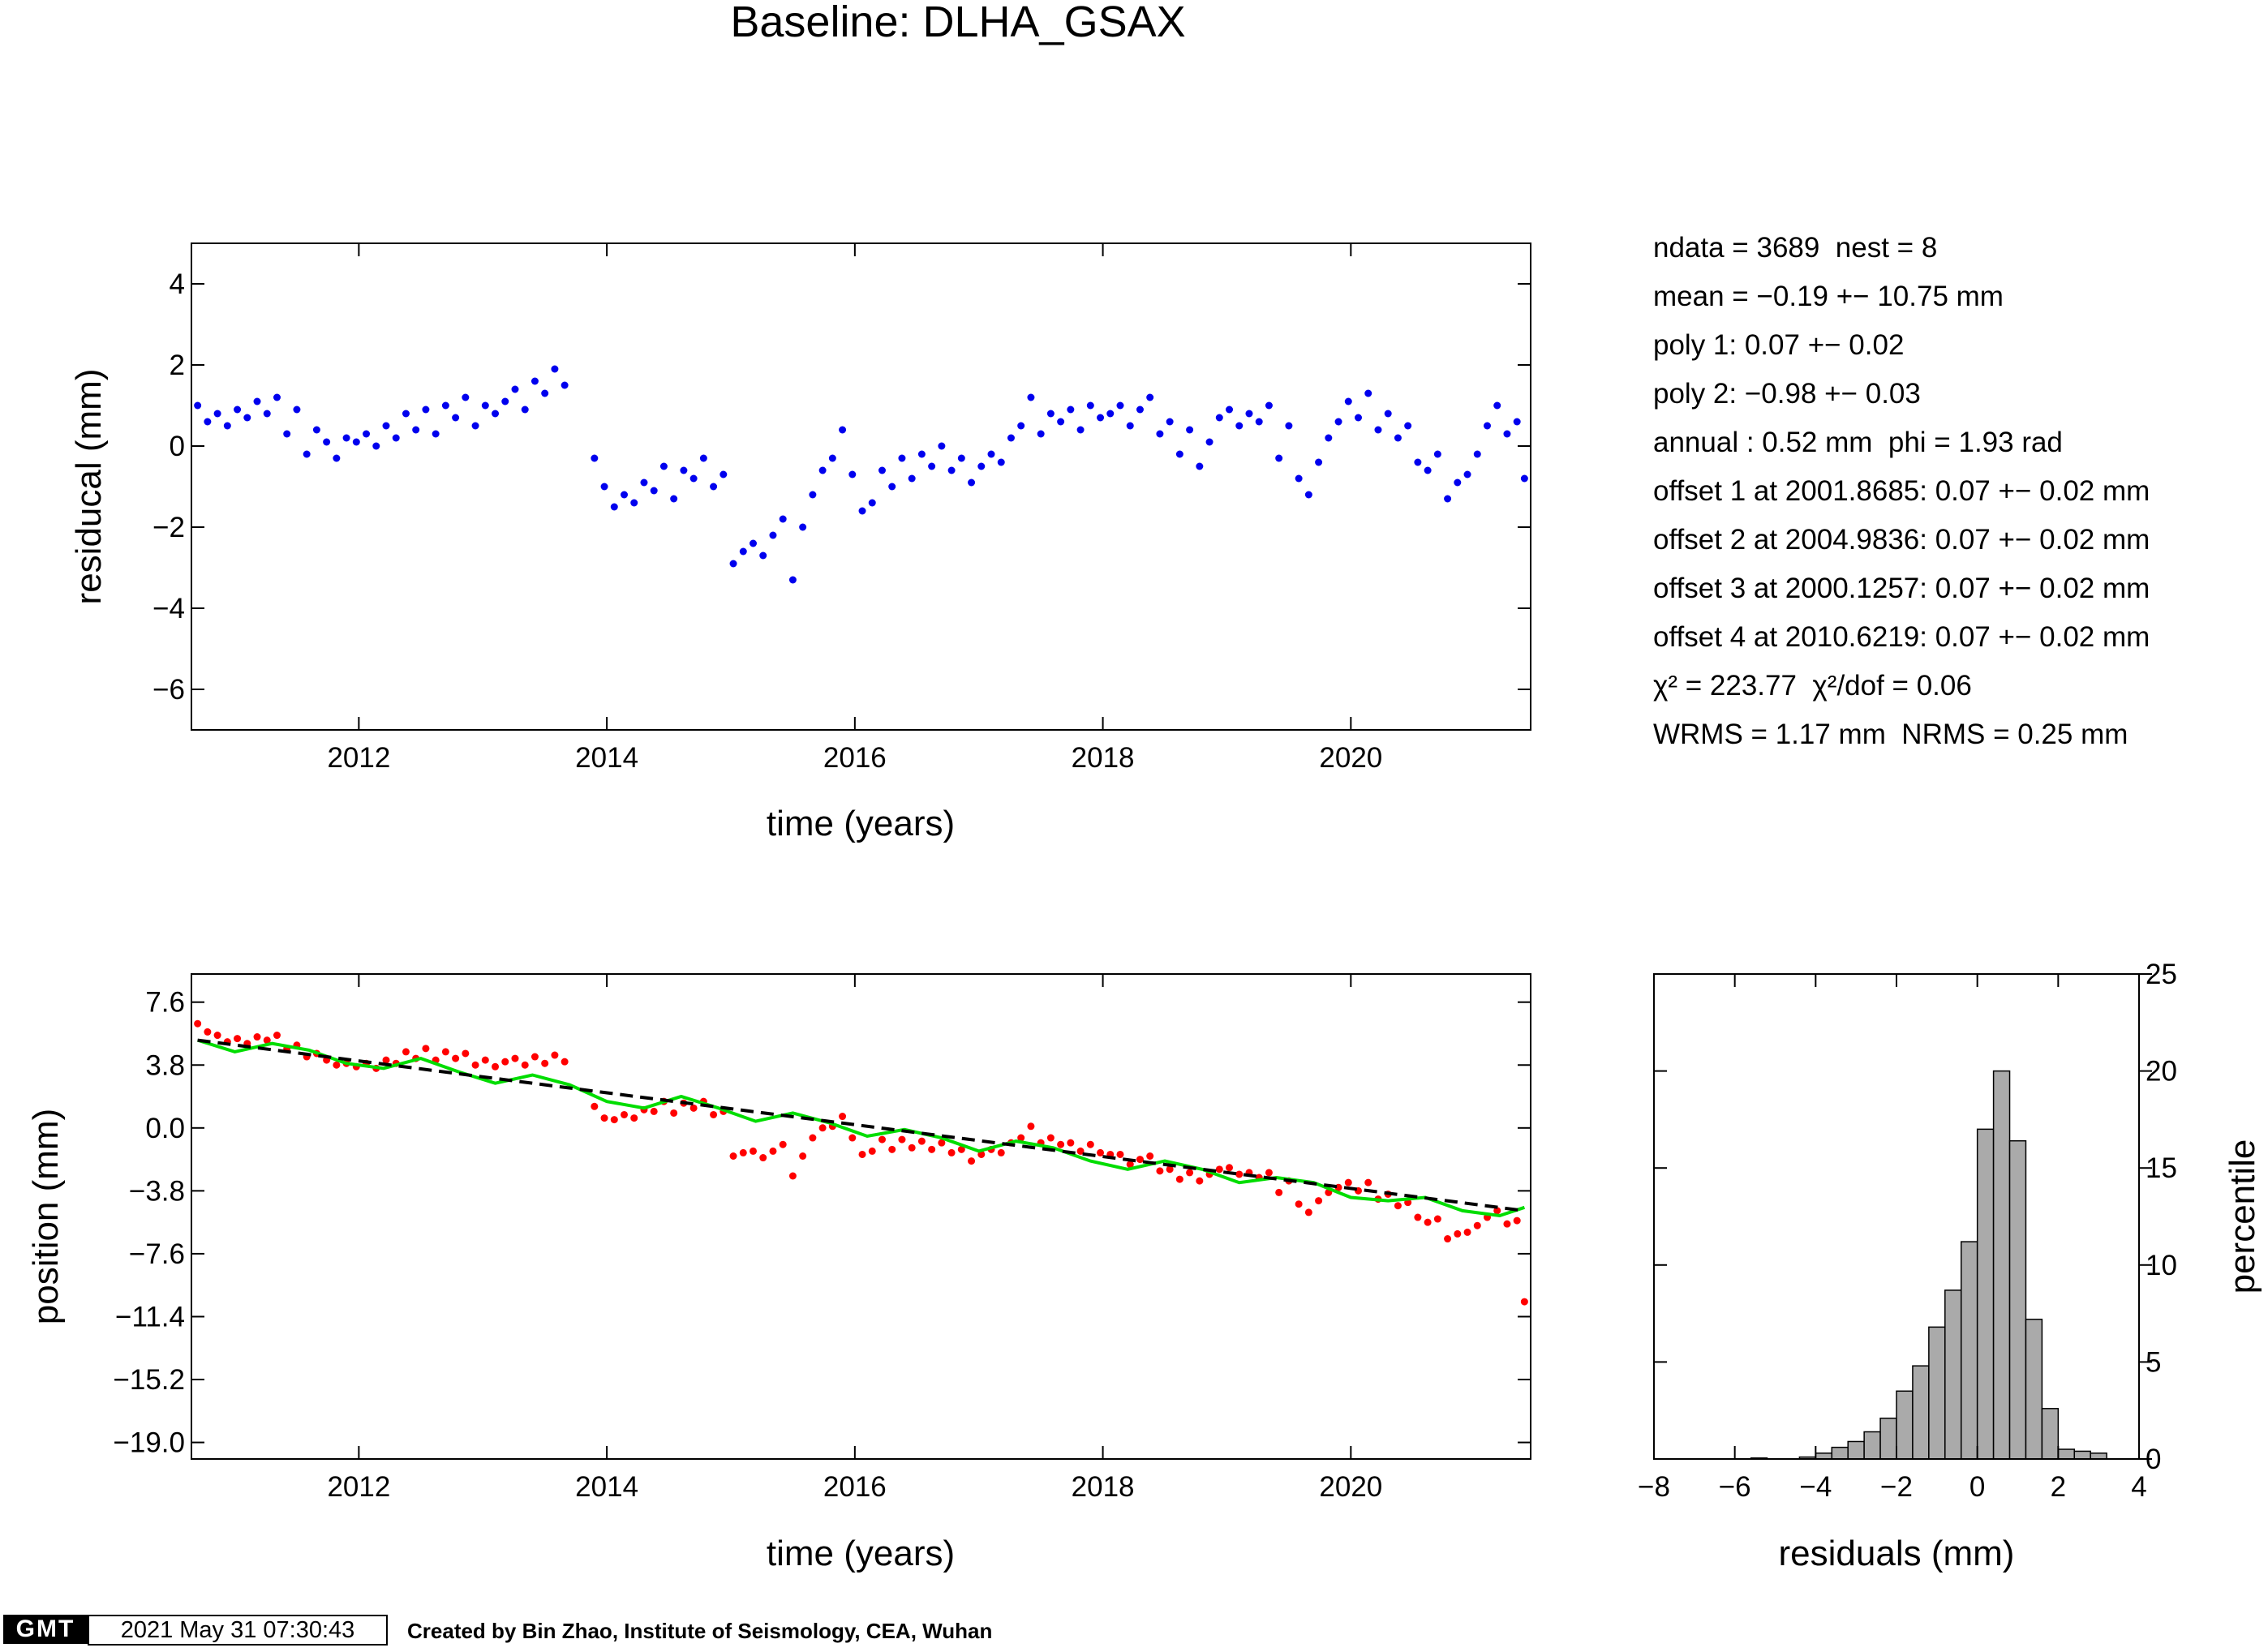 The height and width of the screenshot is (1652, 2268). Describe the element at coordinates (165, 1065) in the screenshot. I see `y-tick-label: 3.8` at that location.